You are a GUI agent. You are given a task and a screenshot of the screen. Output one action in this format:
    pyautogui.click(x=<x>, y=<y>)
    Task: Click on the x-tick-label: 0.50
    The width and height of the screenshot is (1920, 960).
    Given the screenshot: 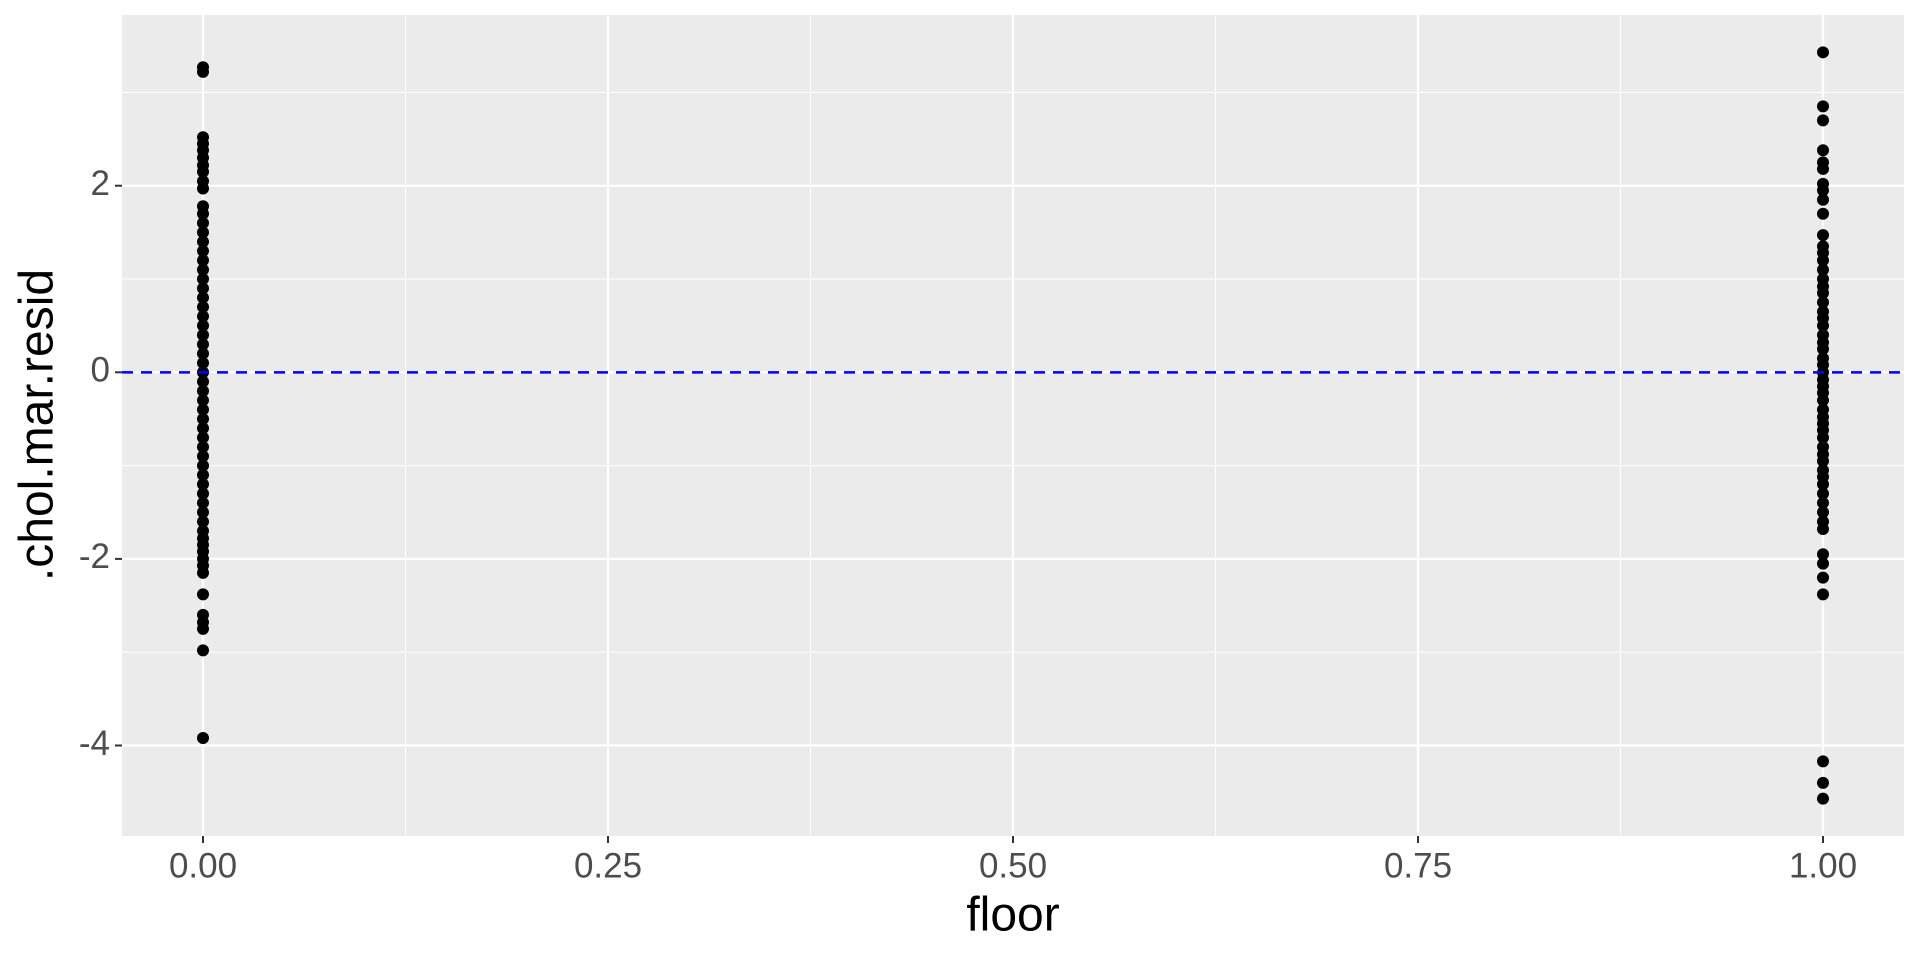 What is the action you would take?
    pyautogui.click(x=1013, y=865)
    